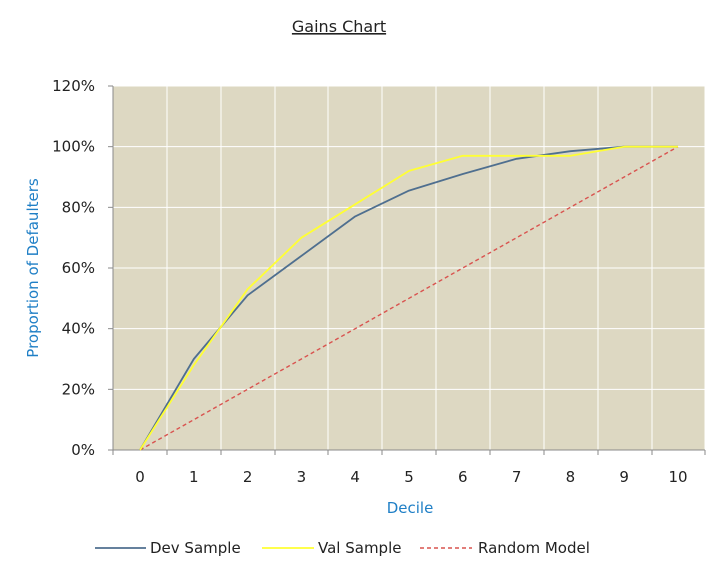  What do you see at coordinates (248, 477) in the screenshot?
I see `x-tick-label: 2` at bounding box center [248, 477].